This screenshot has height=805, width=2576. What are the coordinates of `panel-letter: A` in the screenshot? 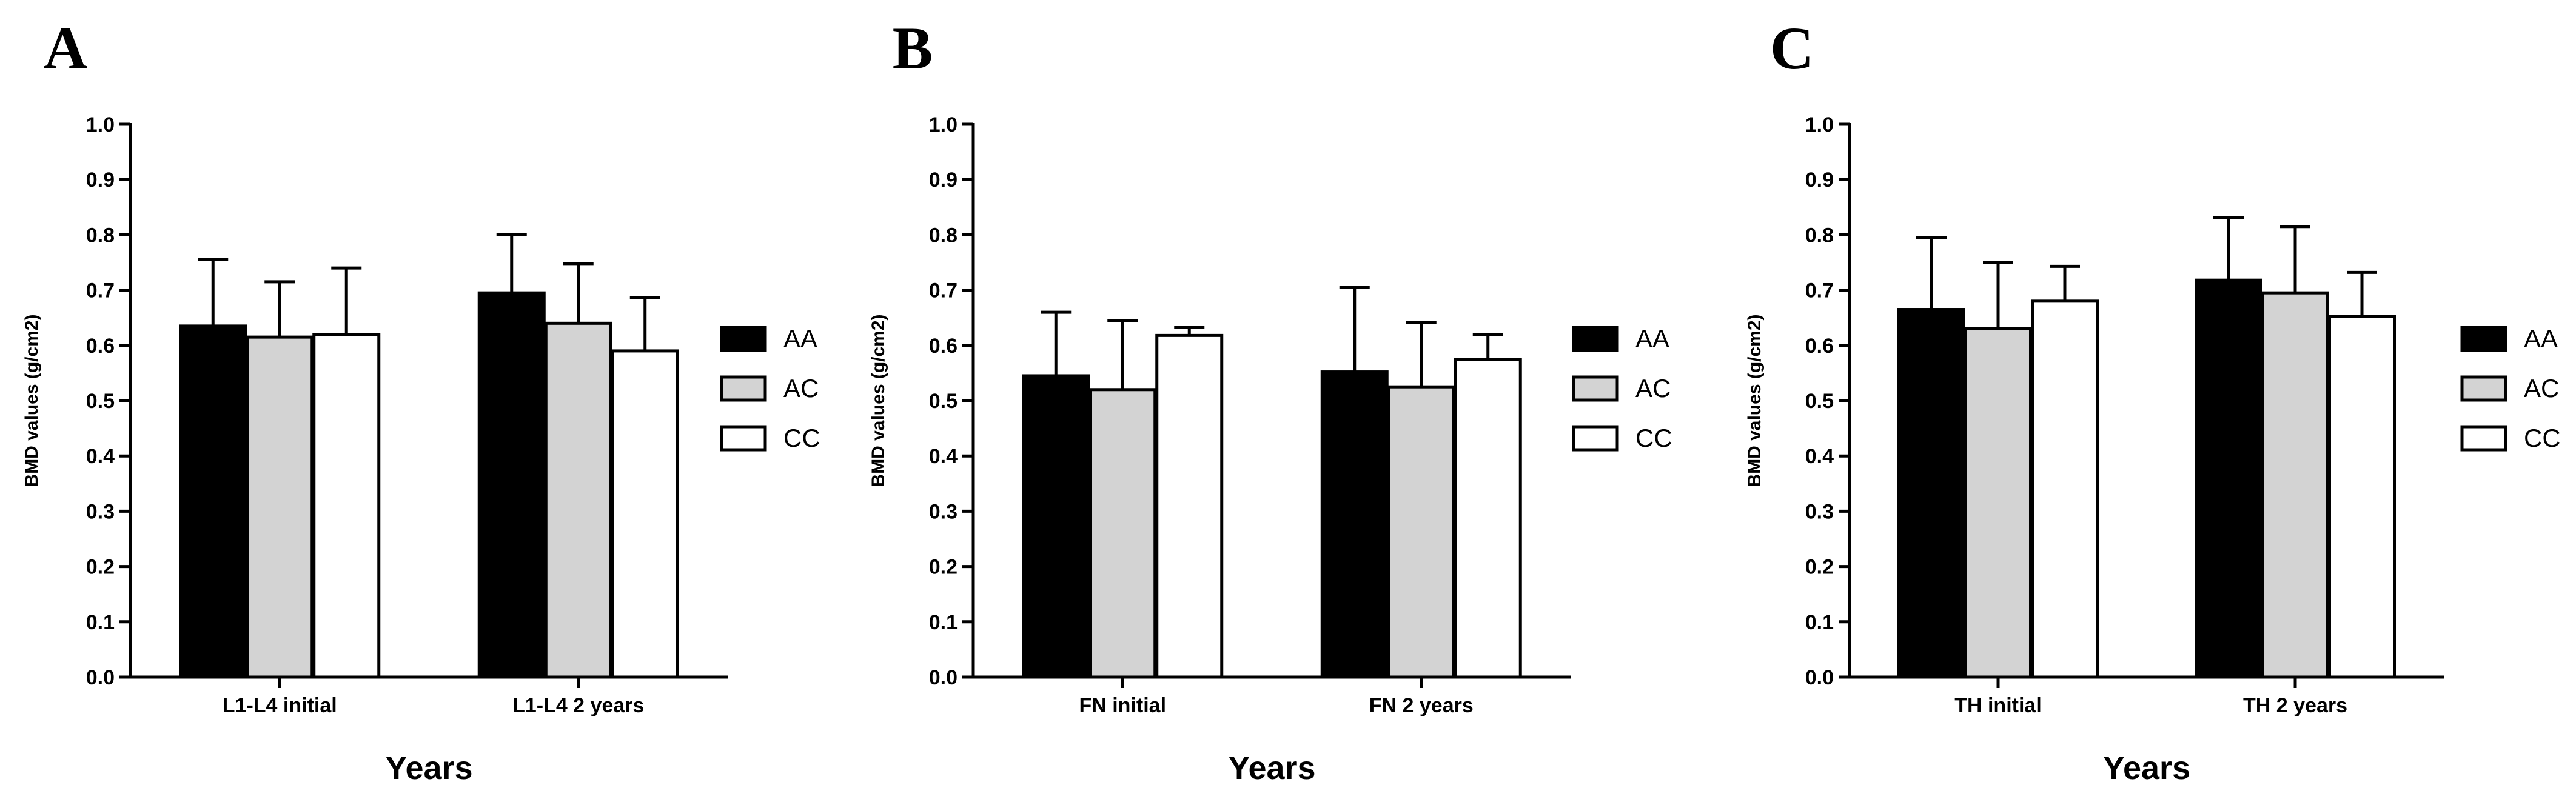 It's located at (65, 48).